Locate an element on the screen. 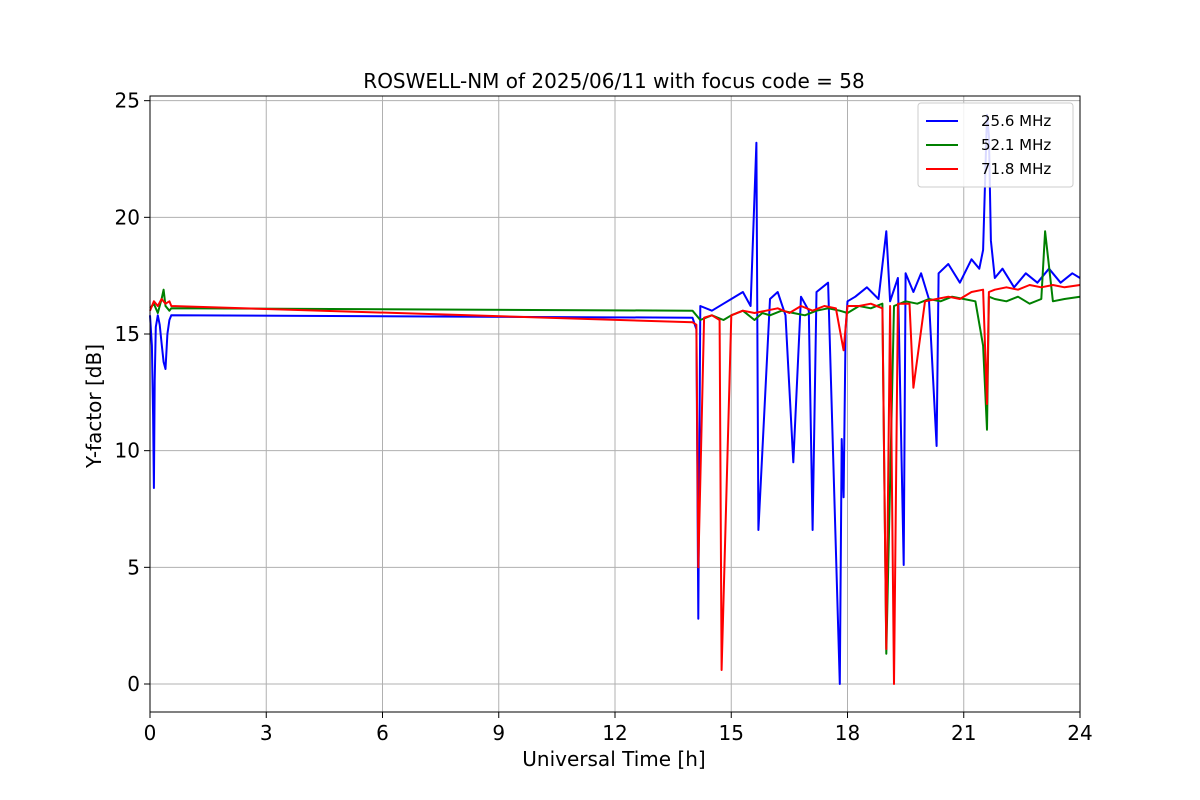 This screenshot has height=800, width=1200. y-tick-label: 15 is located at coordinates (127, 334).